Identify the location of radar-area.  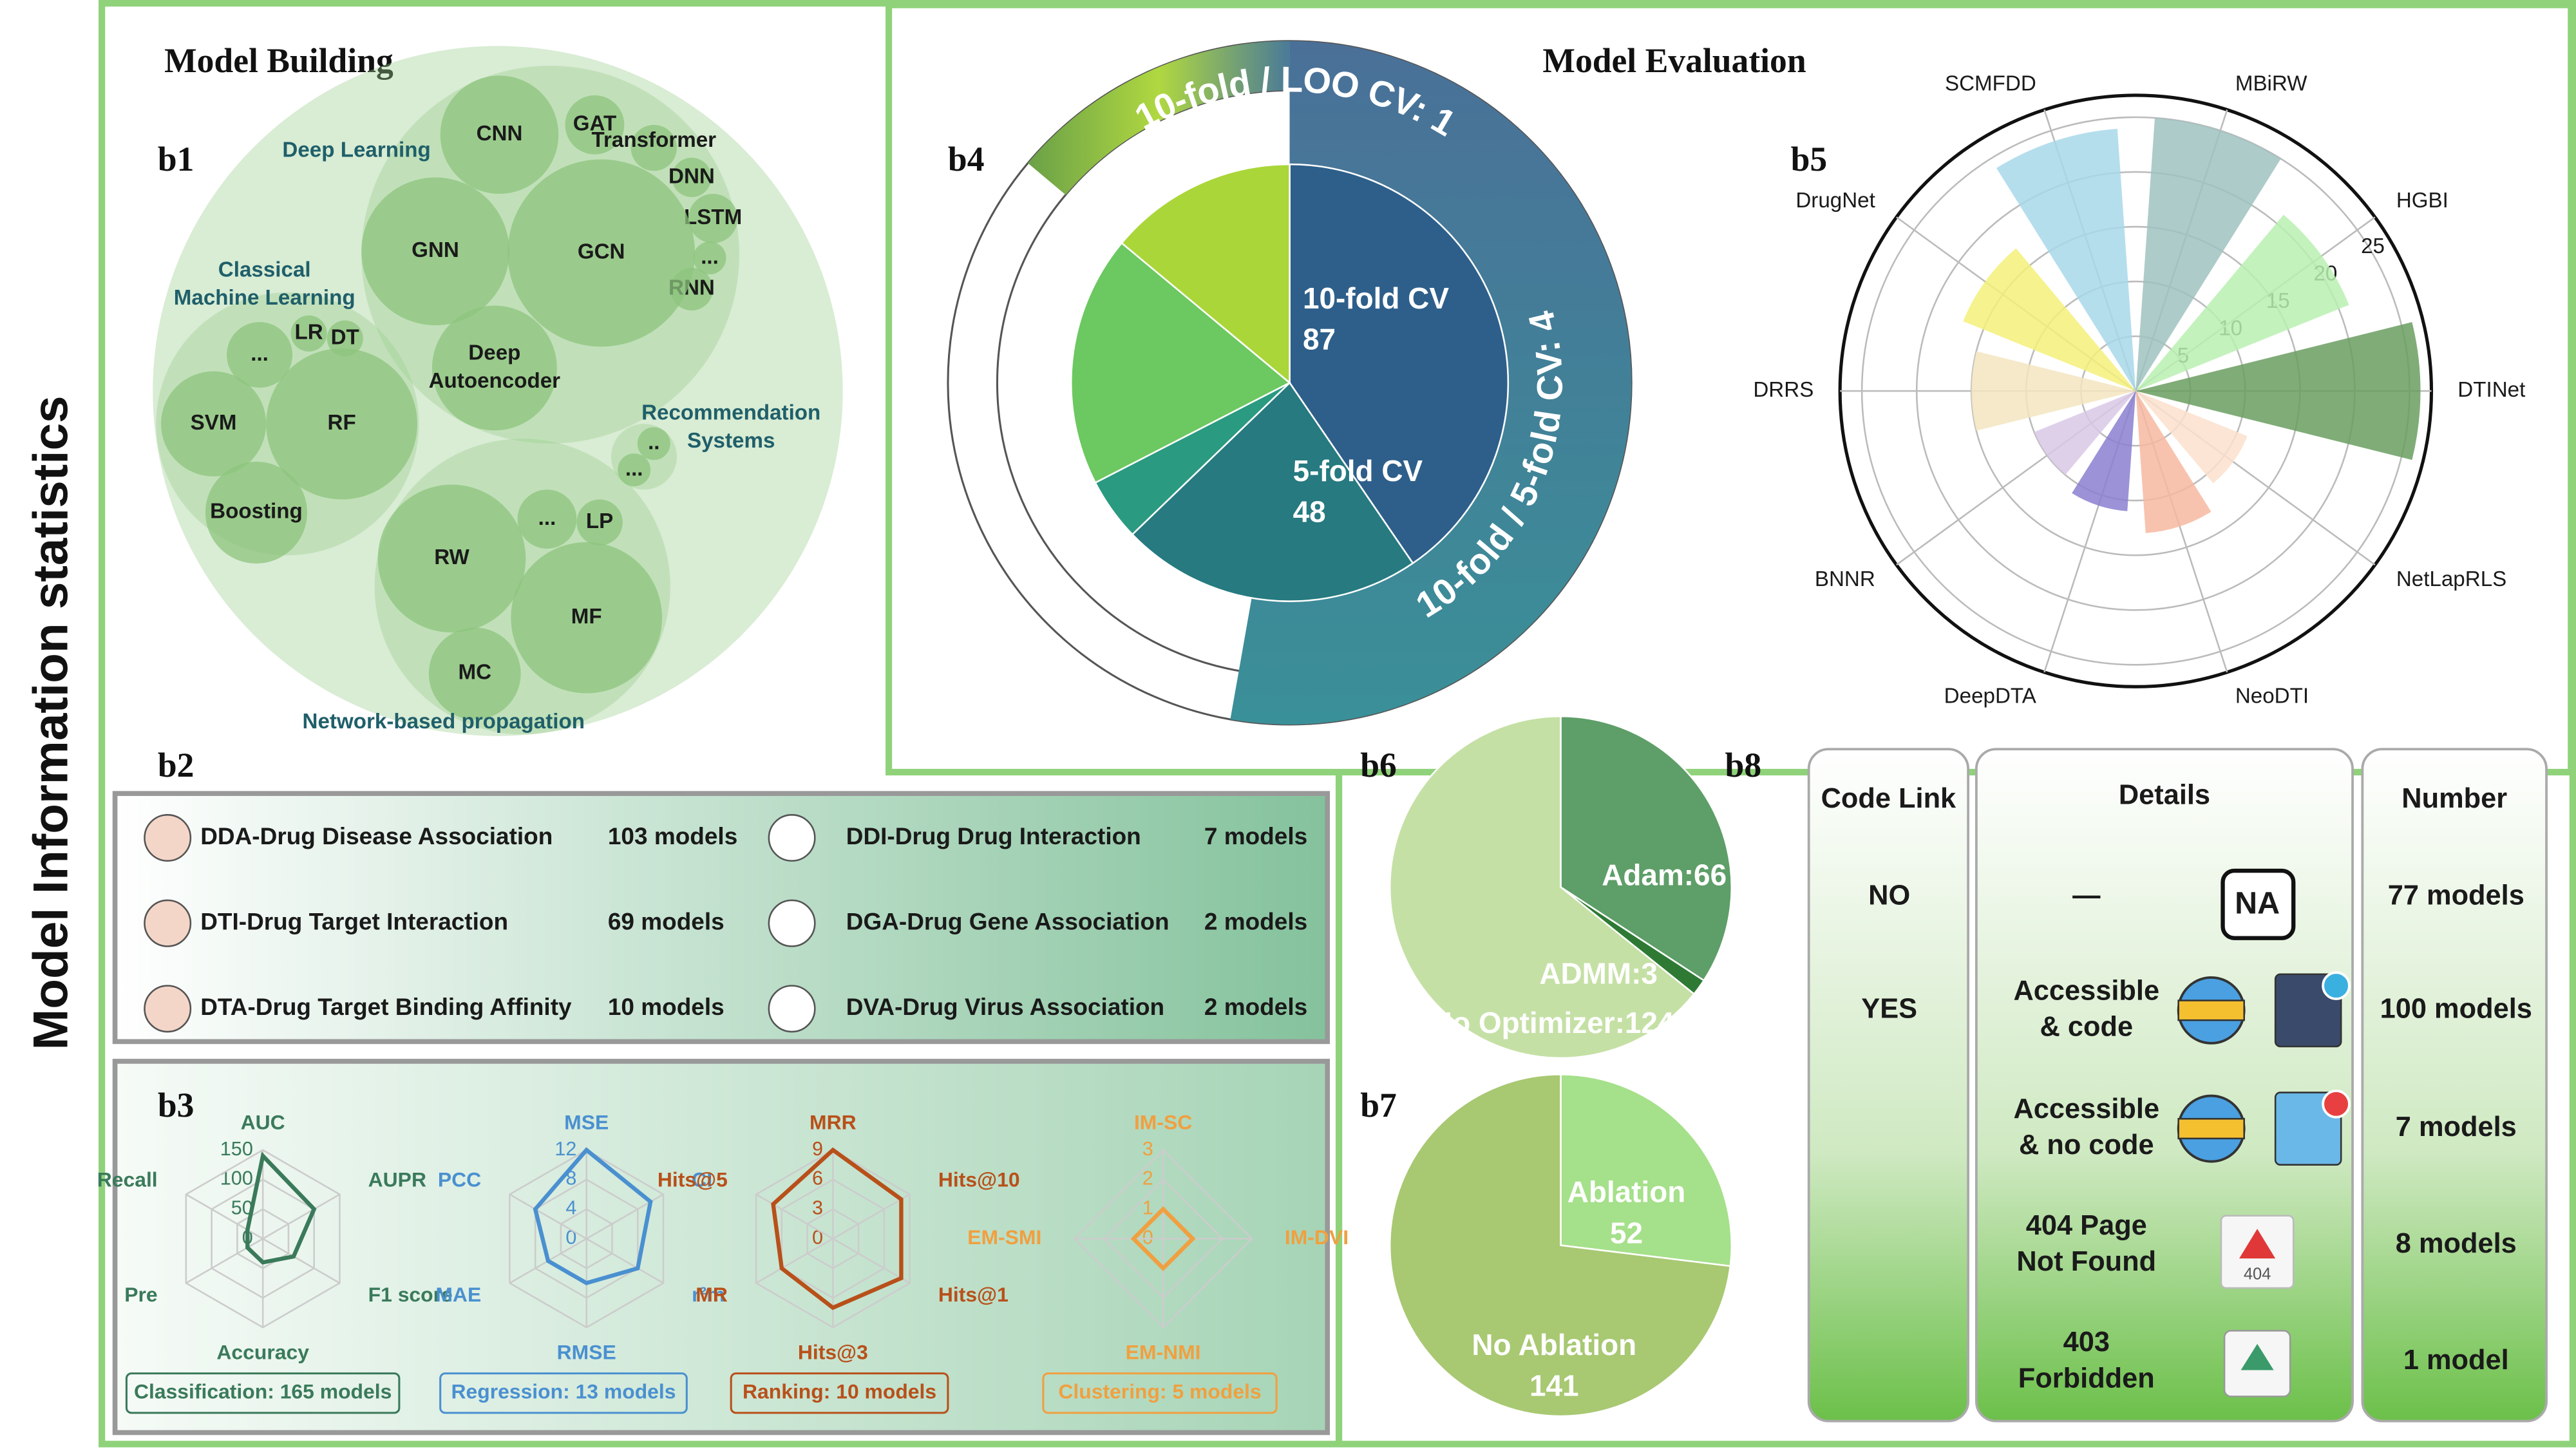
(593, 1216).